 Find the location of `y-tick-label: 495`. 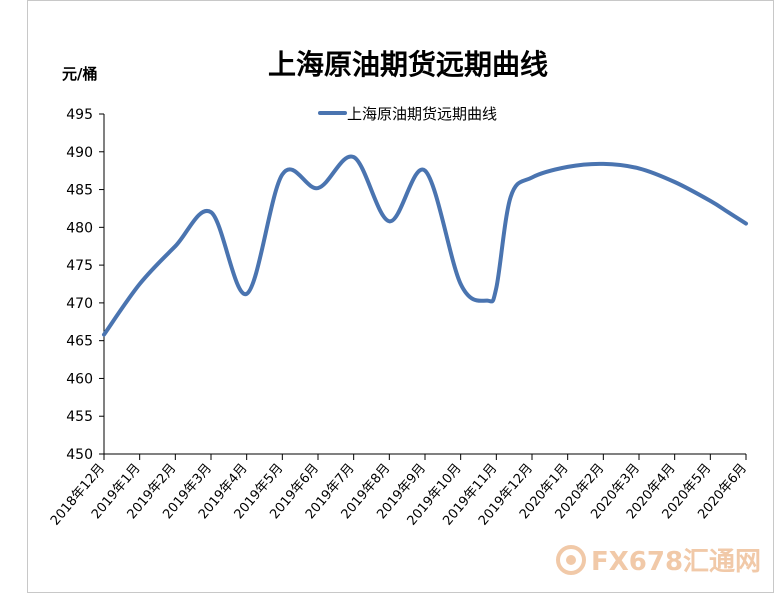

y-tick-label: 495 is located at coordinates (79, 115).